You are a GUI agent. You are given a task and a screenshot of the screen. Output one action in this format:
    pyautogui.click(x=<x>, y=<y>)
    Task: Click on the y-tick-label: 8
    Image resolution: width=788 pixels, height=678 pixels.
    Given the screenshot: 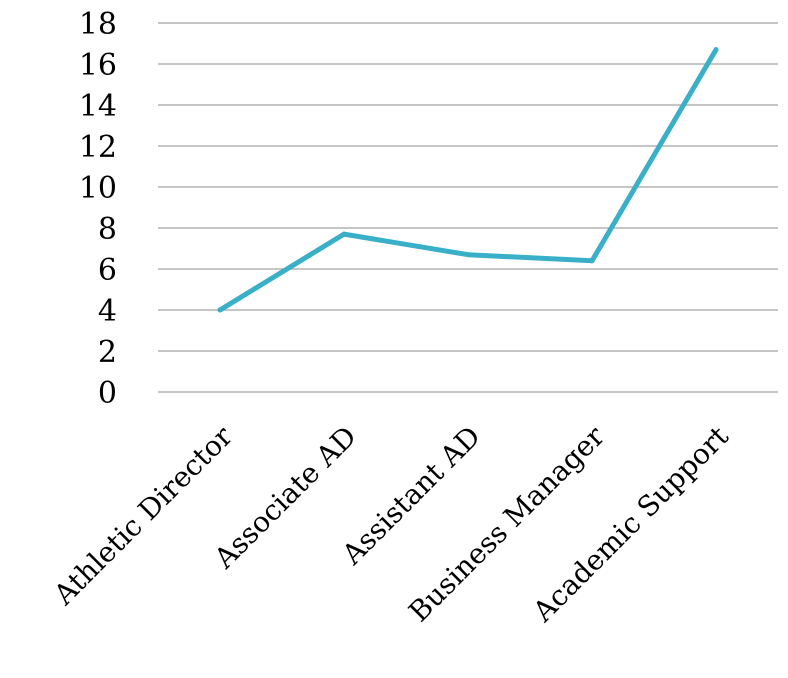 What is the action you would take?
    pyautogui.click(x=107, y=229)
    